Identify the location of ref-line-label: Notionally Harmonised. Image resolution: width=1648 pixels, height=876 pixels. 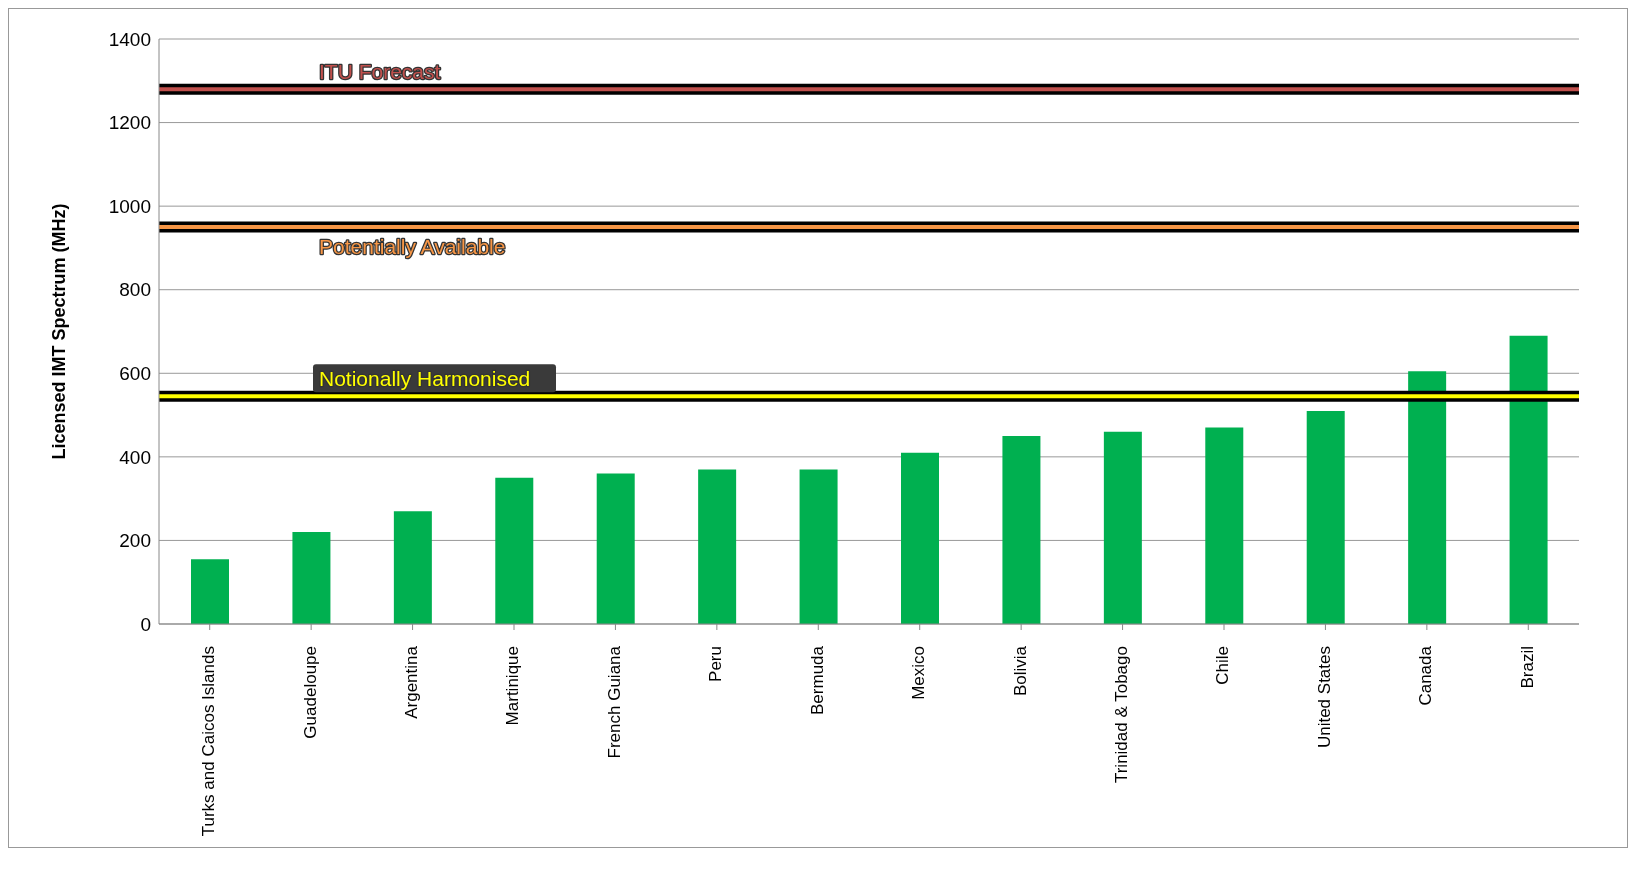
(425, 379).